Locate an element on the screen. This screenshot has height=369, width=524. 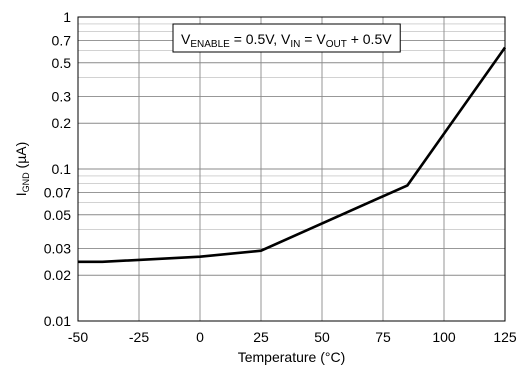
annotation-text-part: = V is located at coordinates (313, 39).